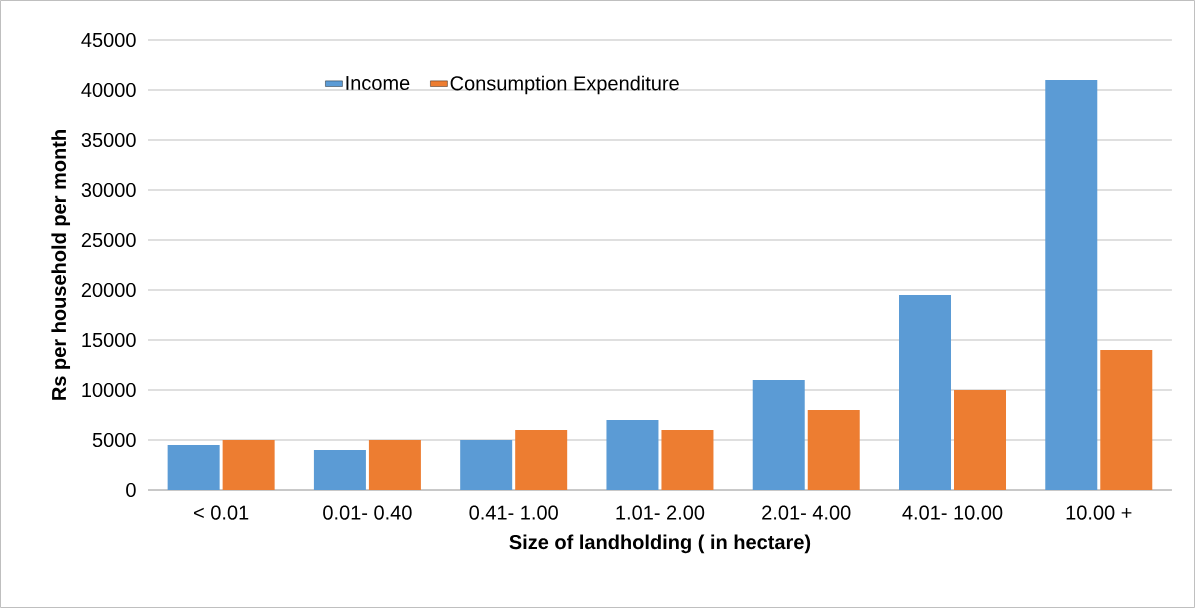 This screenshot has width=1195, height=608. Describe the element at coordinates (221, 512) in the screenshot. I see `x-tick-label: < 0.01` at that location.